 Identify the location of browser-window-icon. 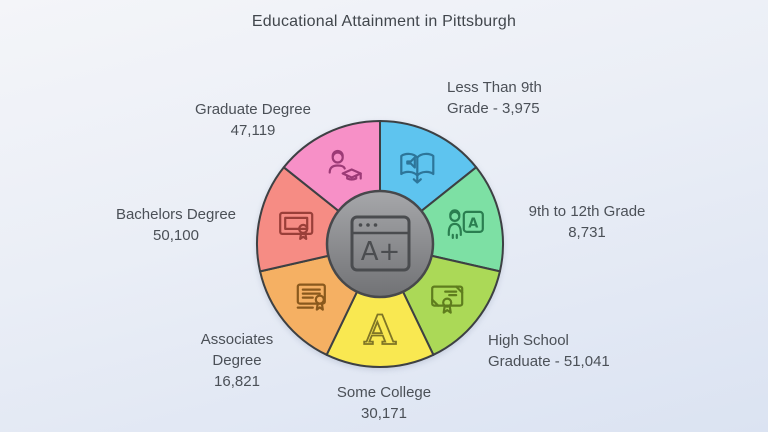
(380, 243).